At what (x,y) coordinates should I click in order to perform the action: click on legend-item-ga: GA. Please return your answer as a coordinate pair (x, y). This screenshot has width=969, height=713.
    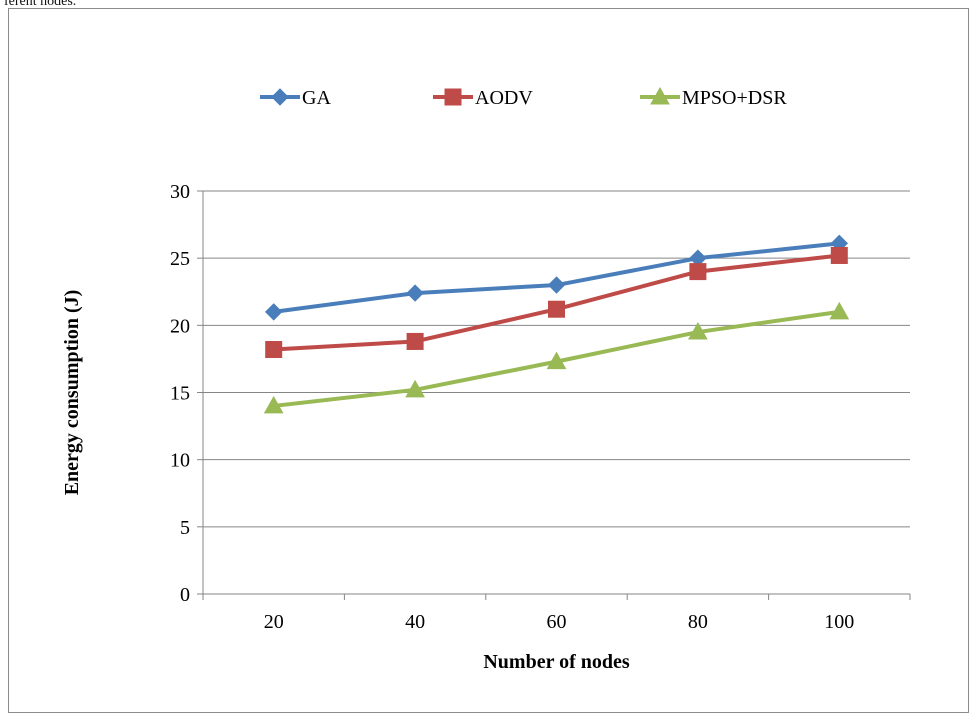
    Looking at the image, I should click on (295, 98).